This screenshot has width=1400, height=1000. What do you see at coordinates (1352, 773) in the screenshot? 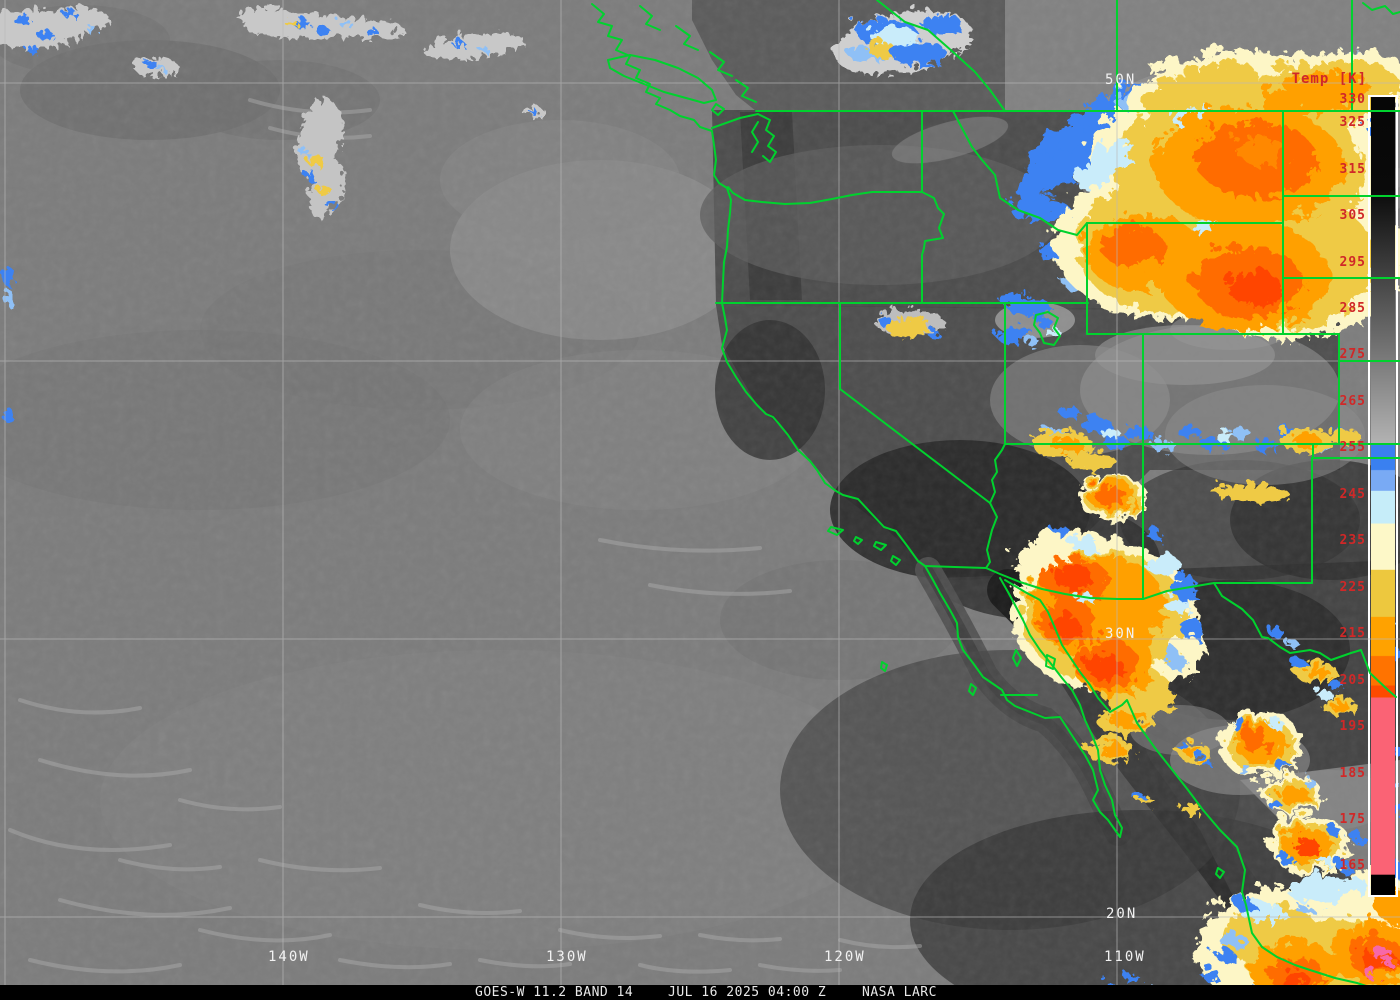
I see `colorbar-tick-185: 185` at bounding box center [1352, 773].